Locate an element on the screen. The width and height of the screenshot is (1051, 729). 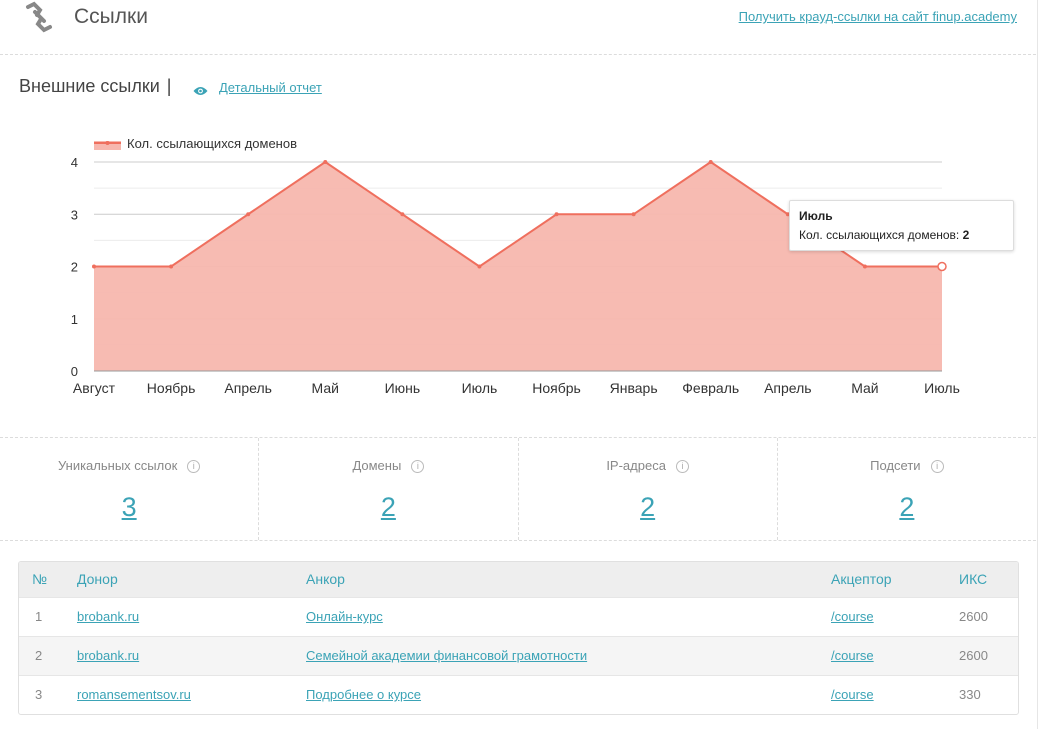
x-tick-label: Февраль is located at coordinates (710, 388).